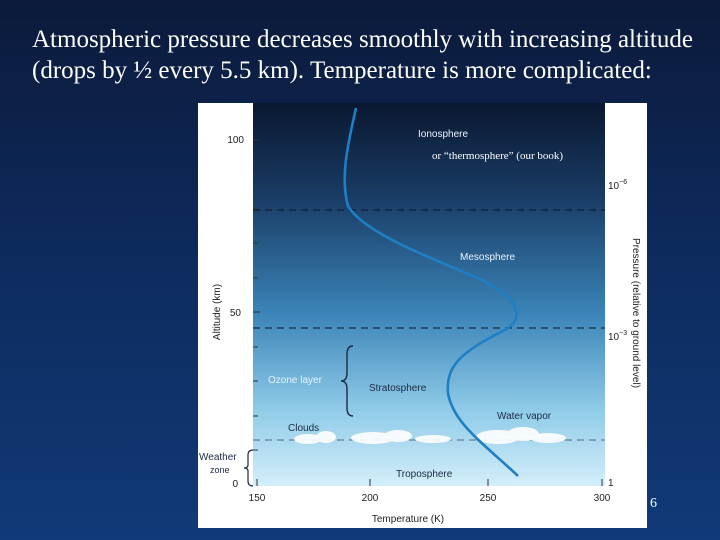 The image size is (720, 540). Describe the element at coordinates (488, 498) in the screenshot. I see `x-tick-250: 250` at that location.